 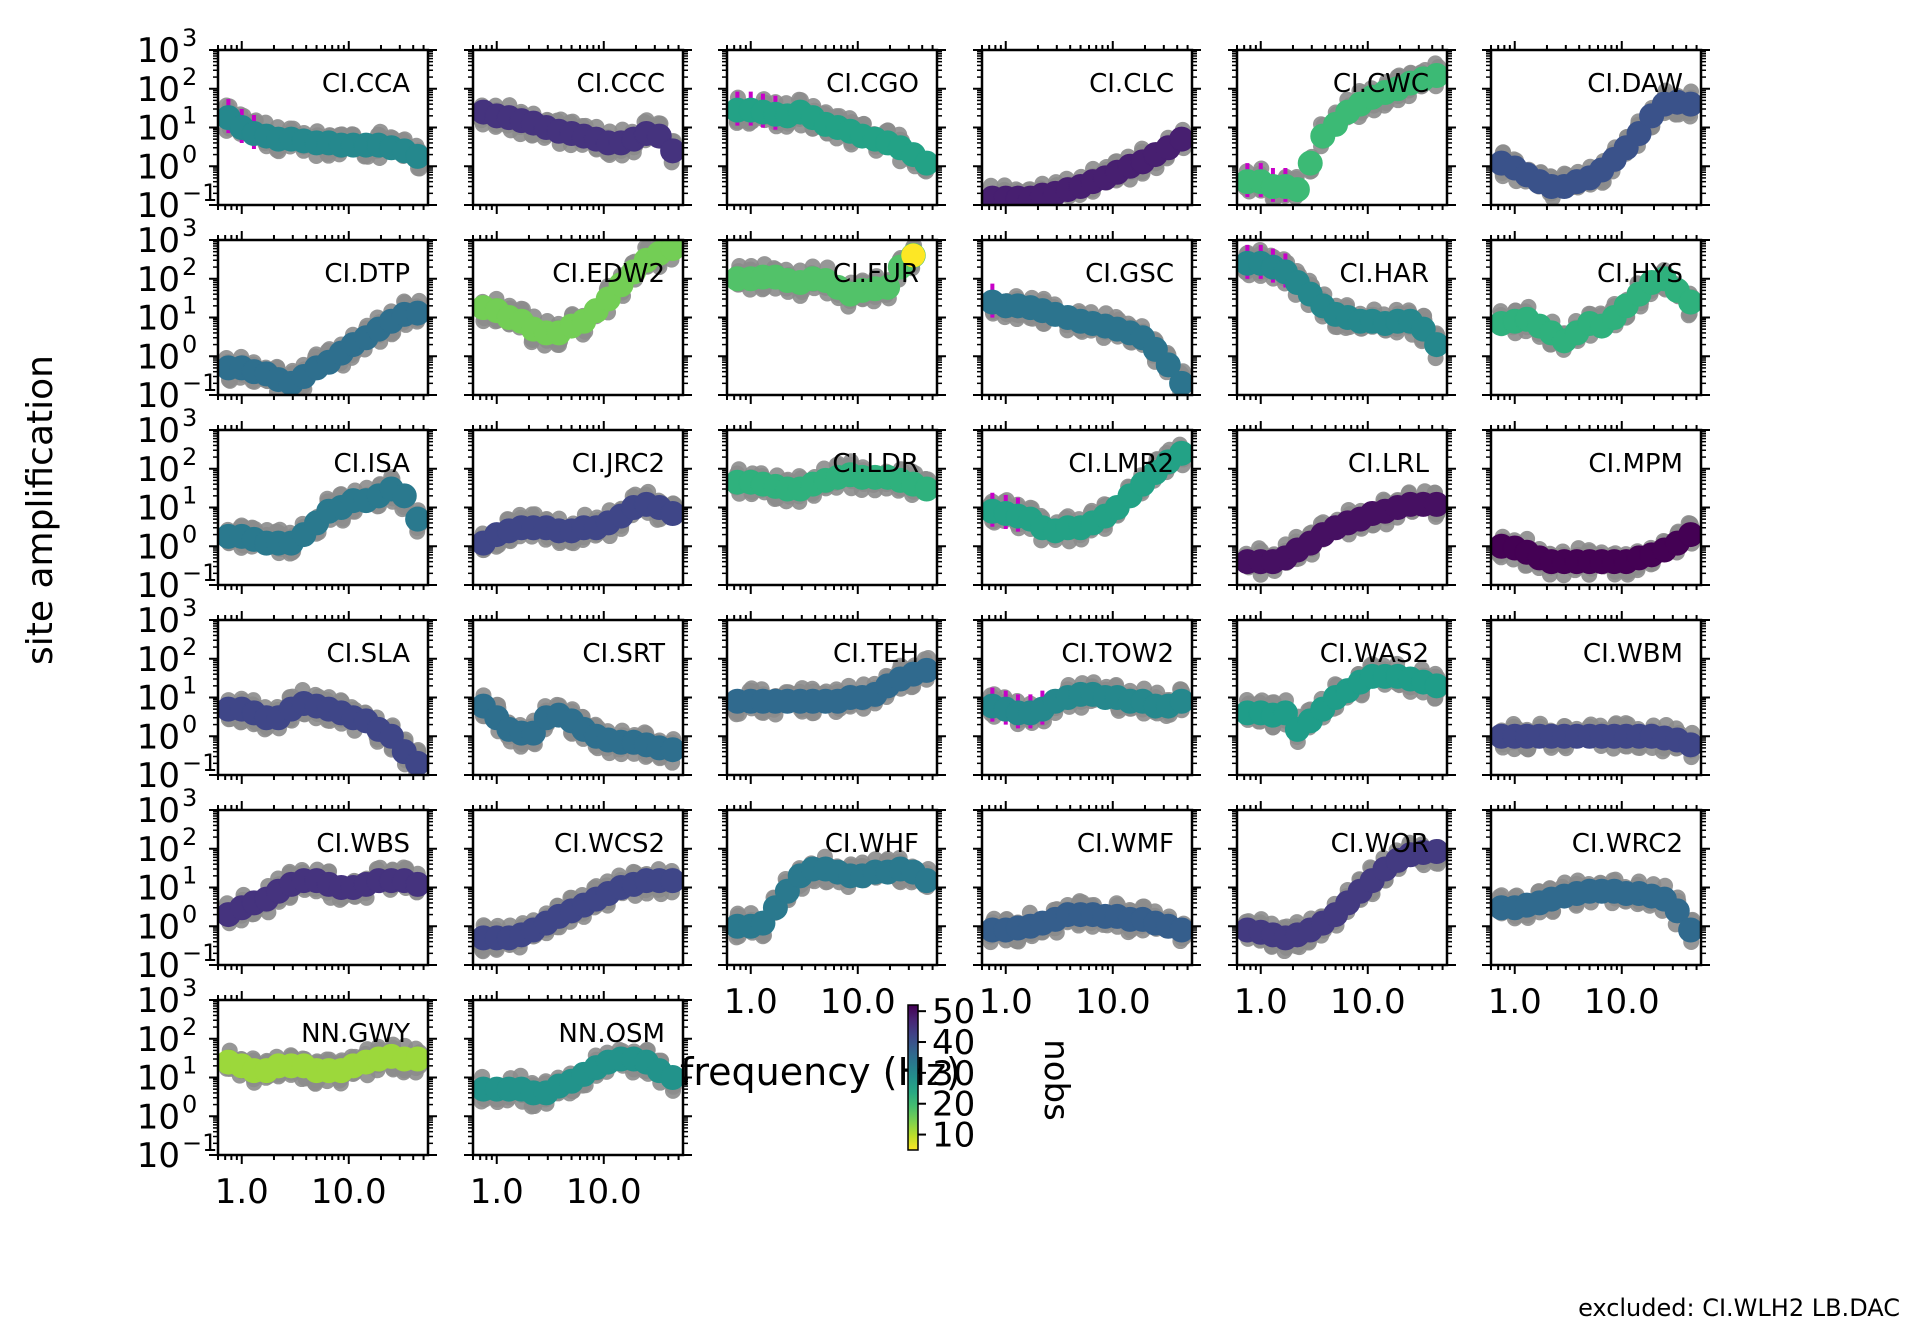 I want to click on station-label: CI.JRC2, so click(x=618, y=464).